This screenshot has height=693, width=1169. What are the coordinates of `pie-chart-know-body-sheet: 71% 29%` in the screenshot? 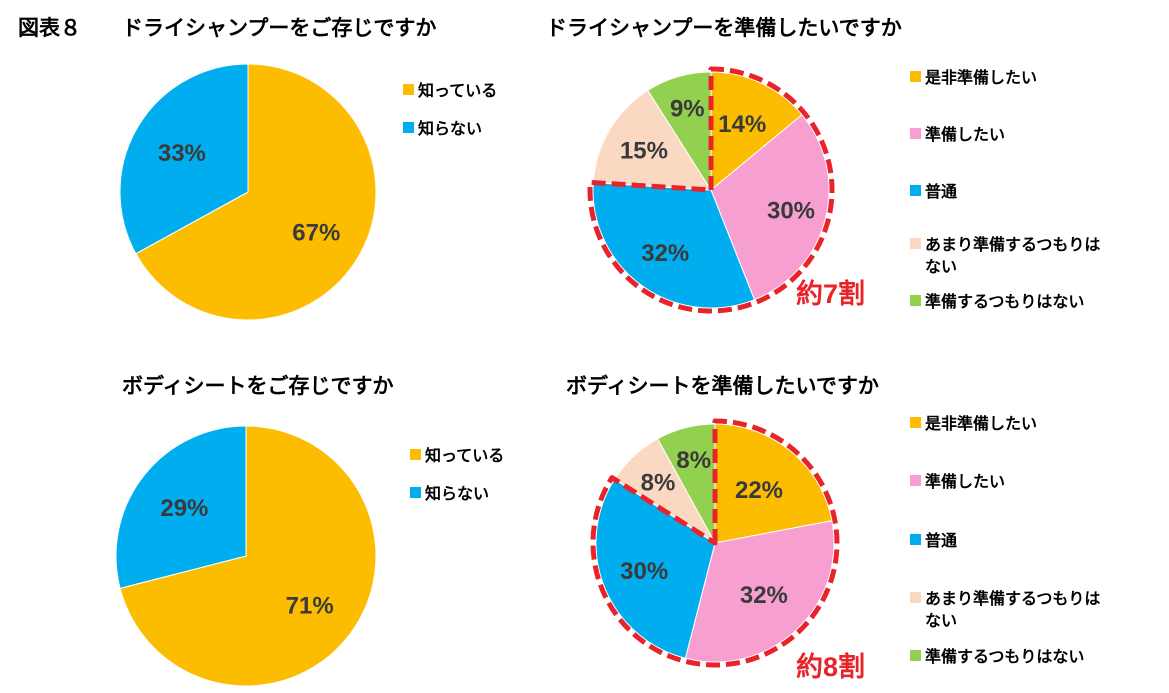 It's located at (246, 556).